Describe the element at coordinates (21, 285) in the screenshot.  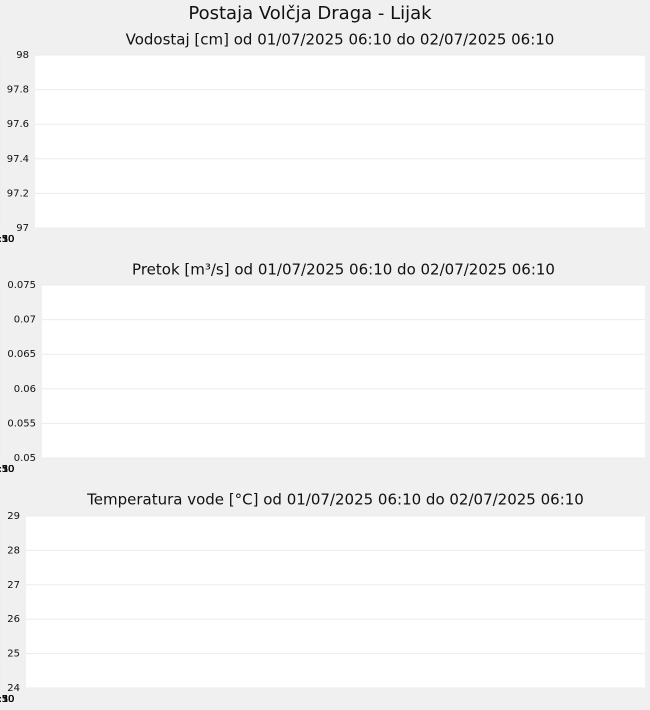
I see `y-tick-label: 0.075` at that location.